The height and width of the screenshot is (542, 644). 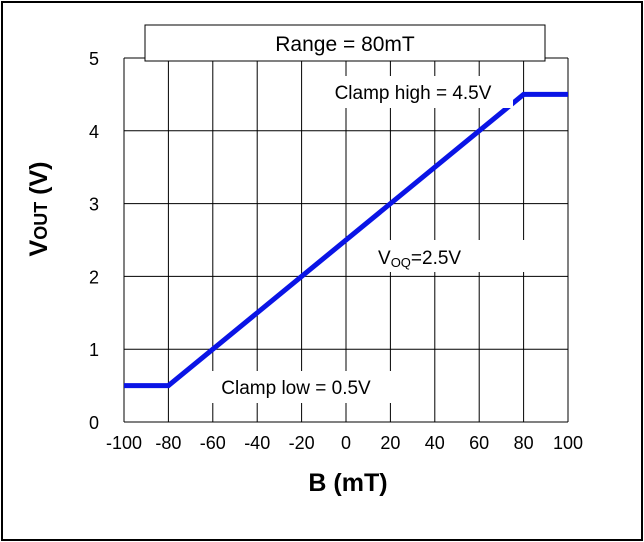 What do you see at coordinates (39, 182) in the screenshot?
I see `y-axis-label-unit: (V)` at bounding box center [39, 182].